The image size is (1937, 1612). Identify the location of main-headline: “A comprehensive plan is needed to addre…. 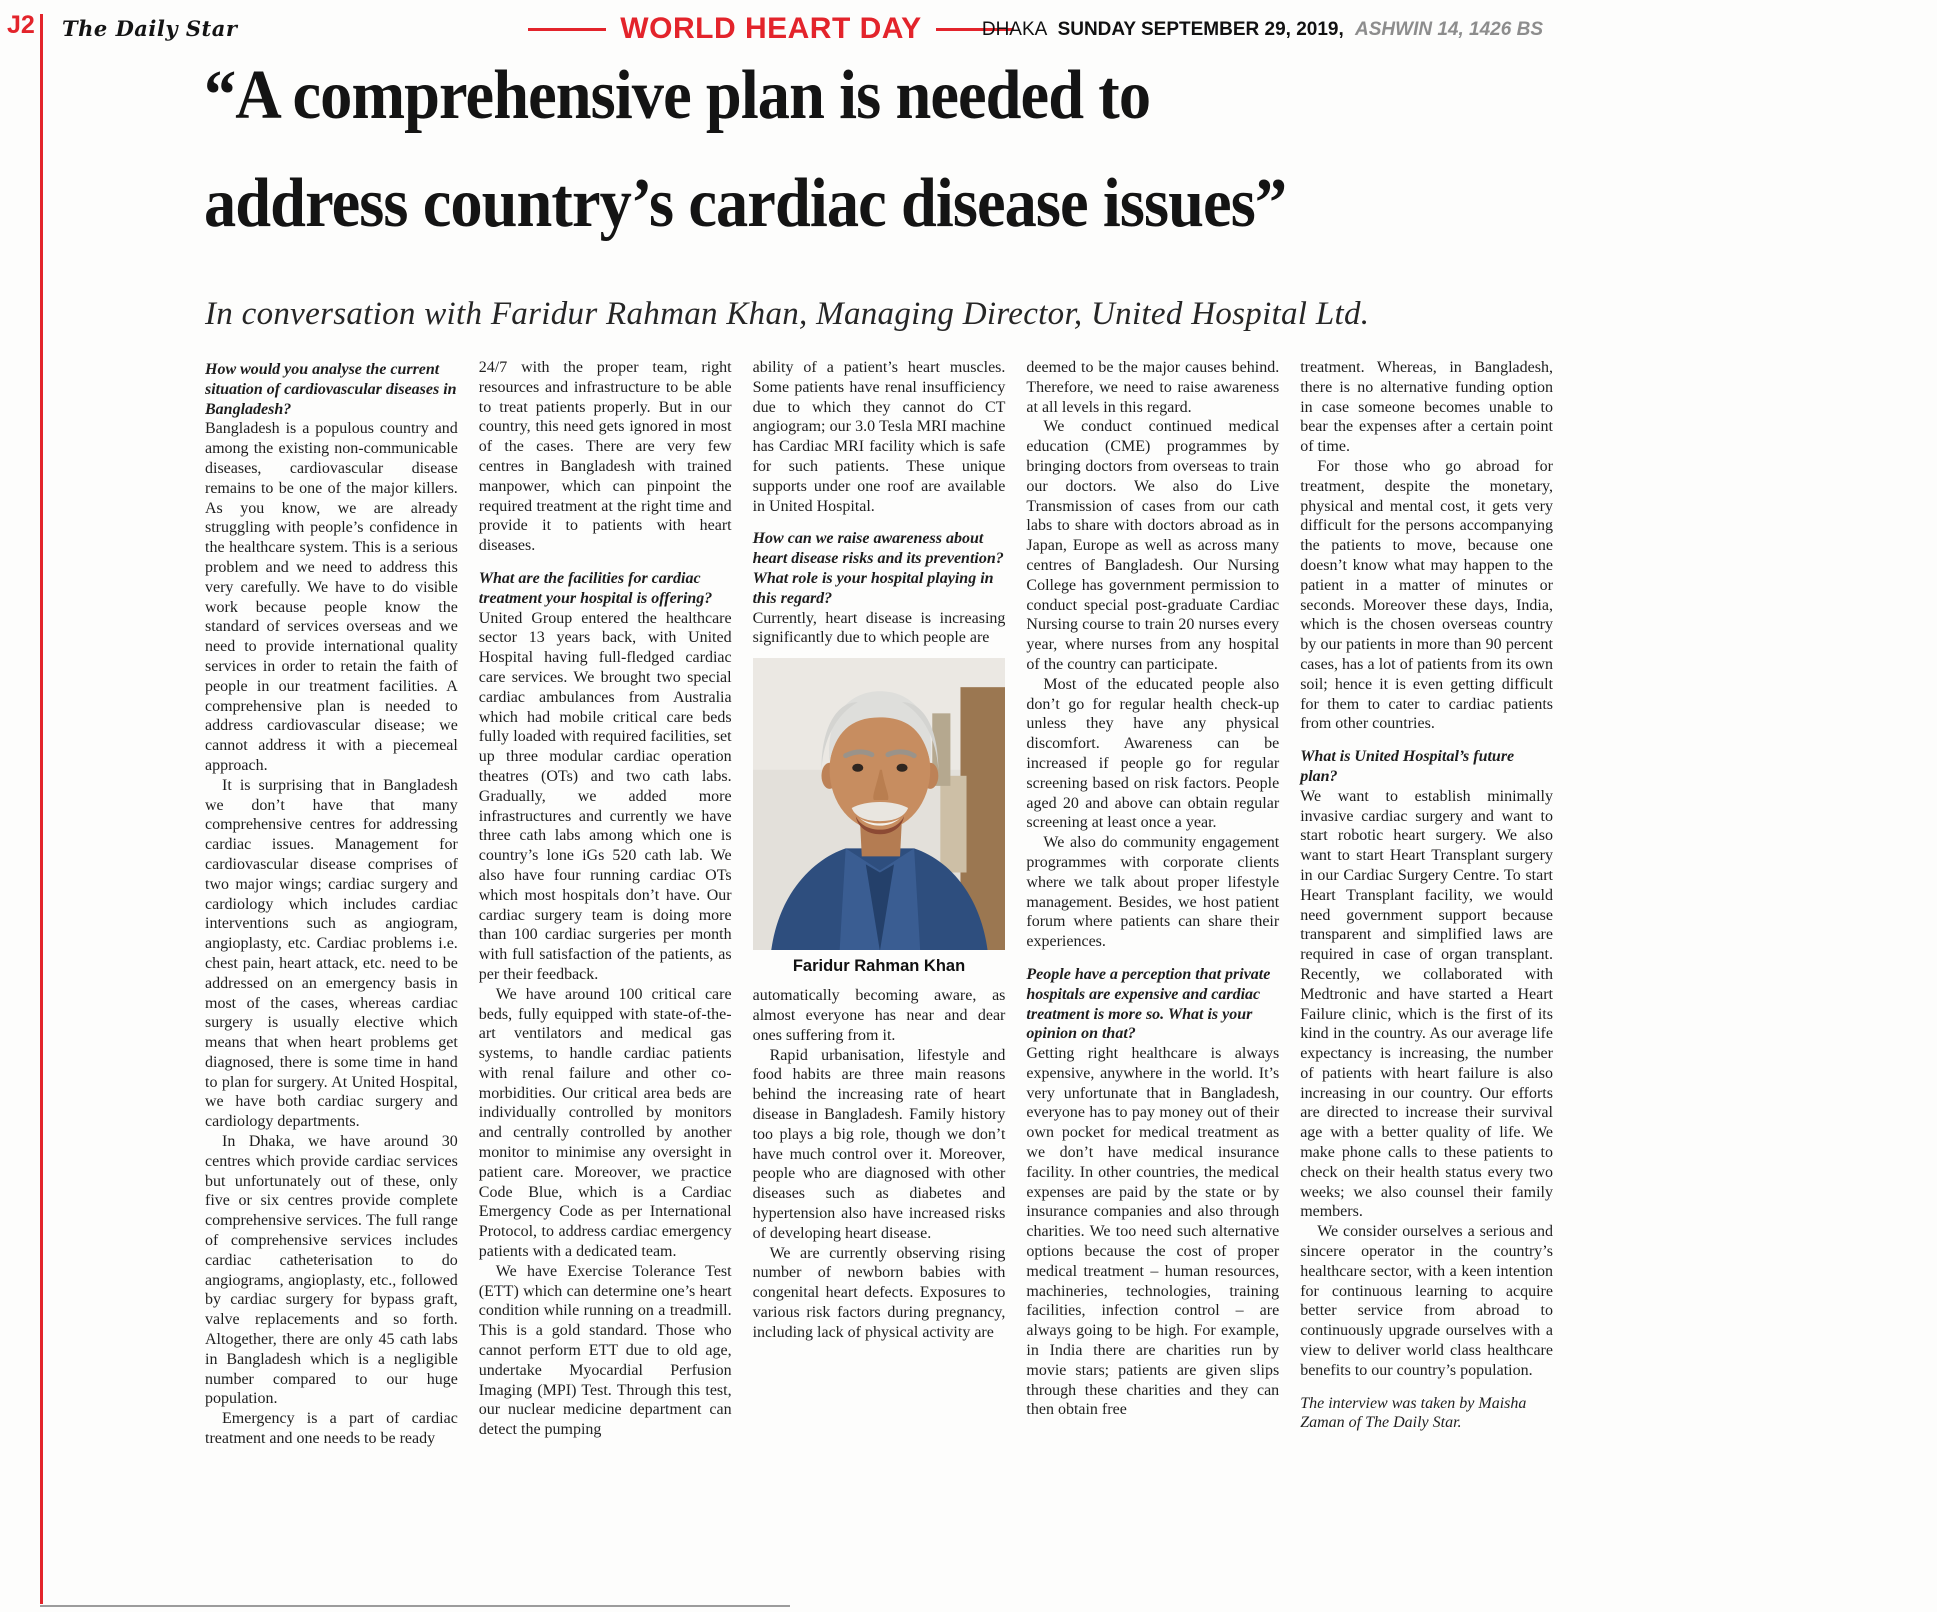
(745, 150).